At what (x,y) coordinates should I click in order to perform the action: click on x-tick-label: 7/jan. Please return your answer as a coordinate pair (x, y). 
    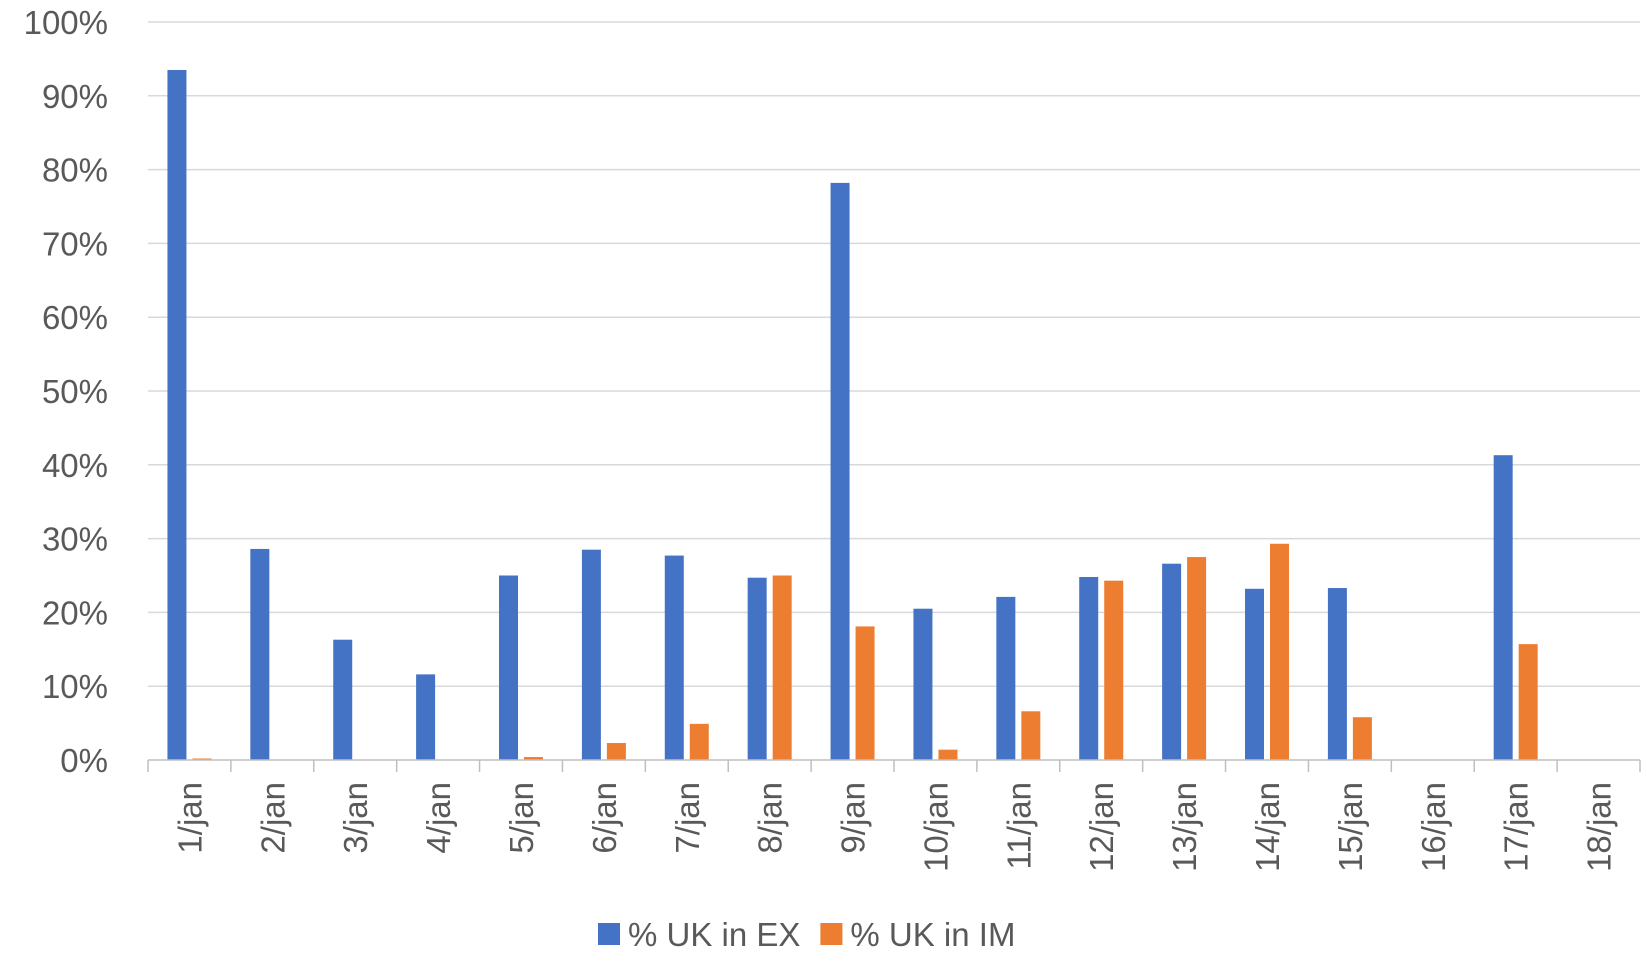
    Looking at the image, I should click on (687, 818).